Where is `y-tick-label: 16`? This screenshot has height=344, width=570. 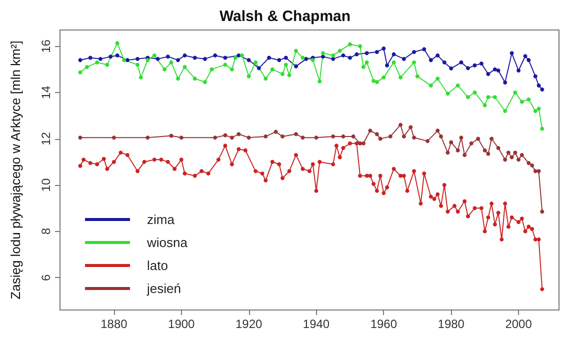
y-tick-label: 16 is located at coordinates (46, 46).